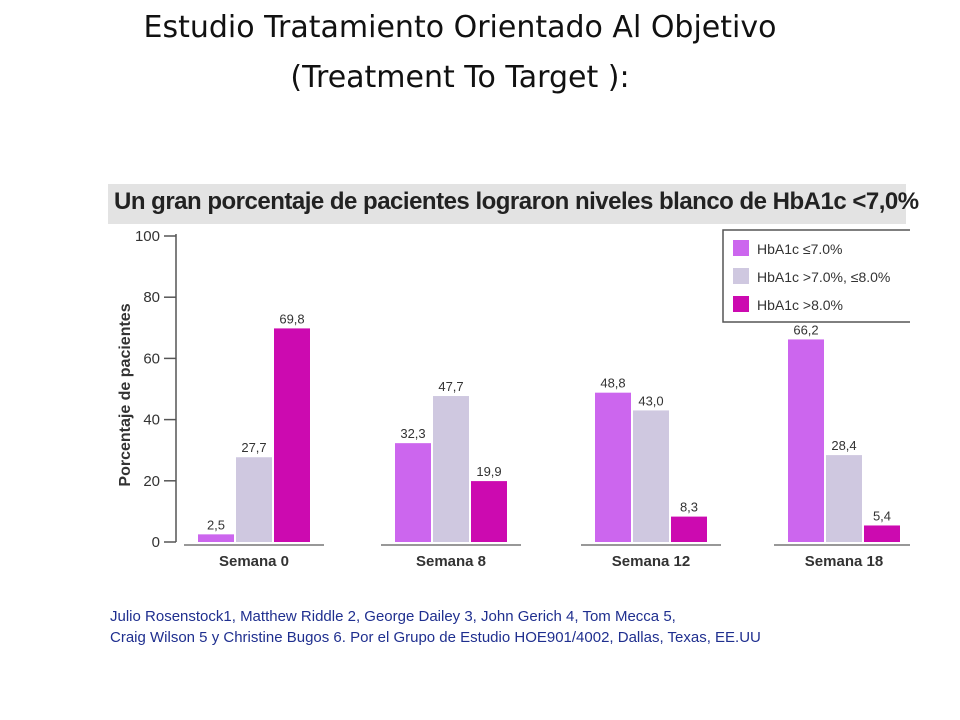 This screenshot has height=720, width=960. Describe the element at coordinates (254, 561) in the screenshot. I see `x-tick-label: Semana 0` at that location.